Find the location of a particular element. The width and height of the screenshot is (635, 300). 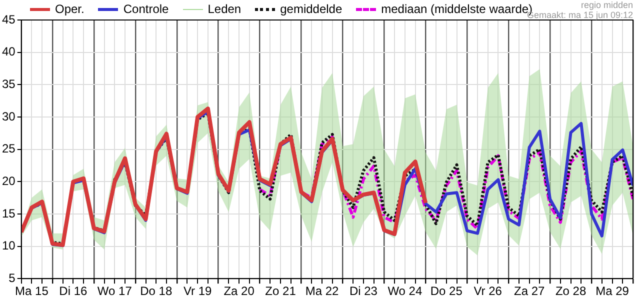

y-tick-label: 45 is located at coordinates (9, 19).